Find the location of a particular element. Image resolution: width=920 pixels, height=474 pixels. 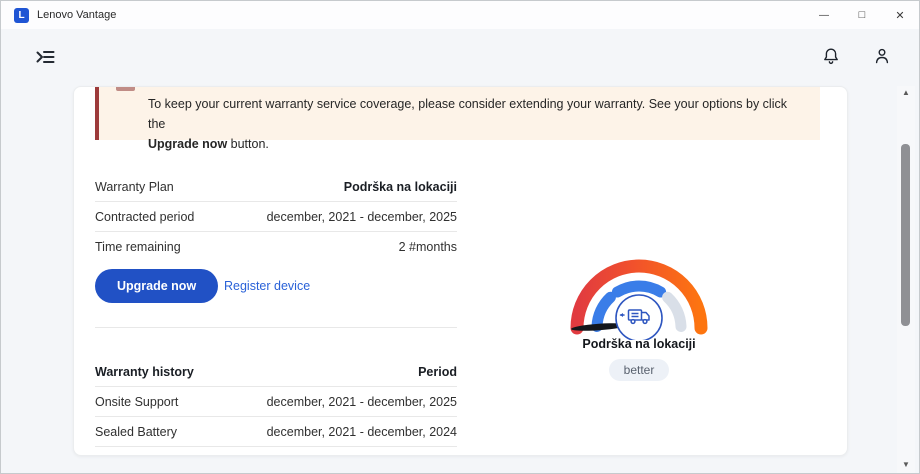

window-title: Lenovo Vantage is located at coordinates (77, 15).